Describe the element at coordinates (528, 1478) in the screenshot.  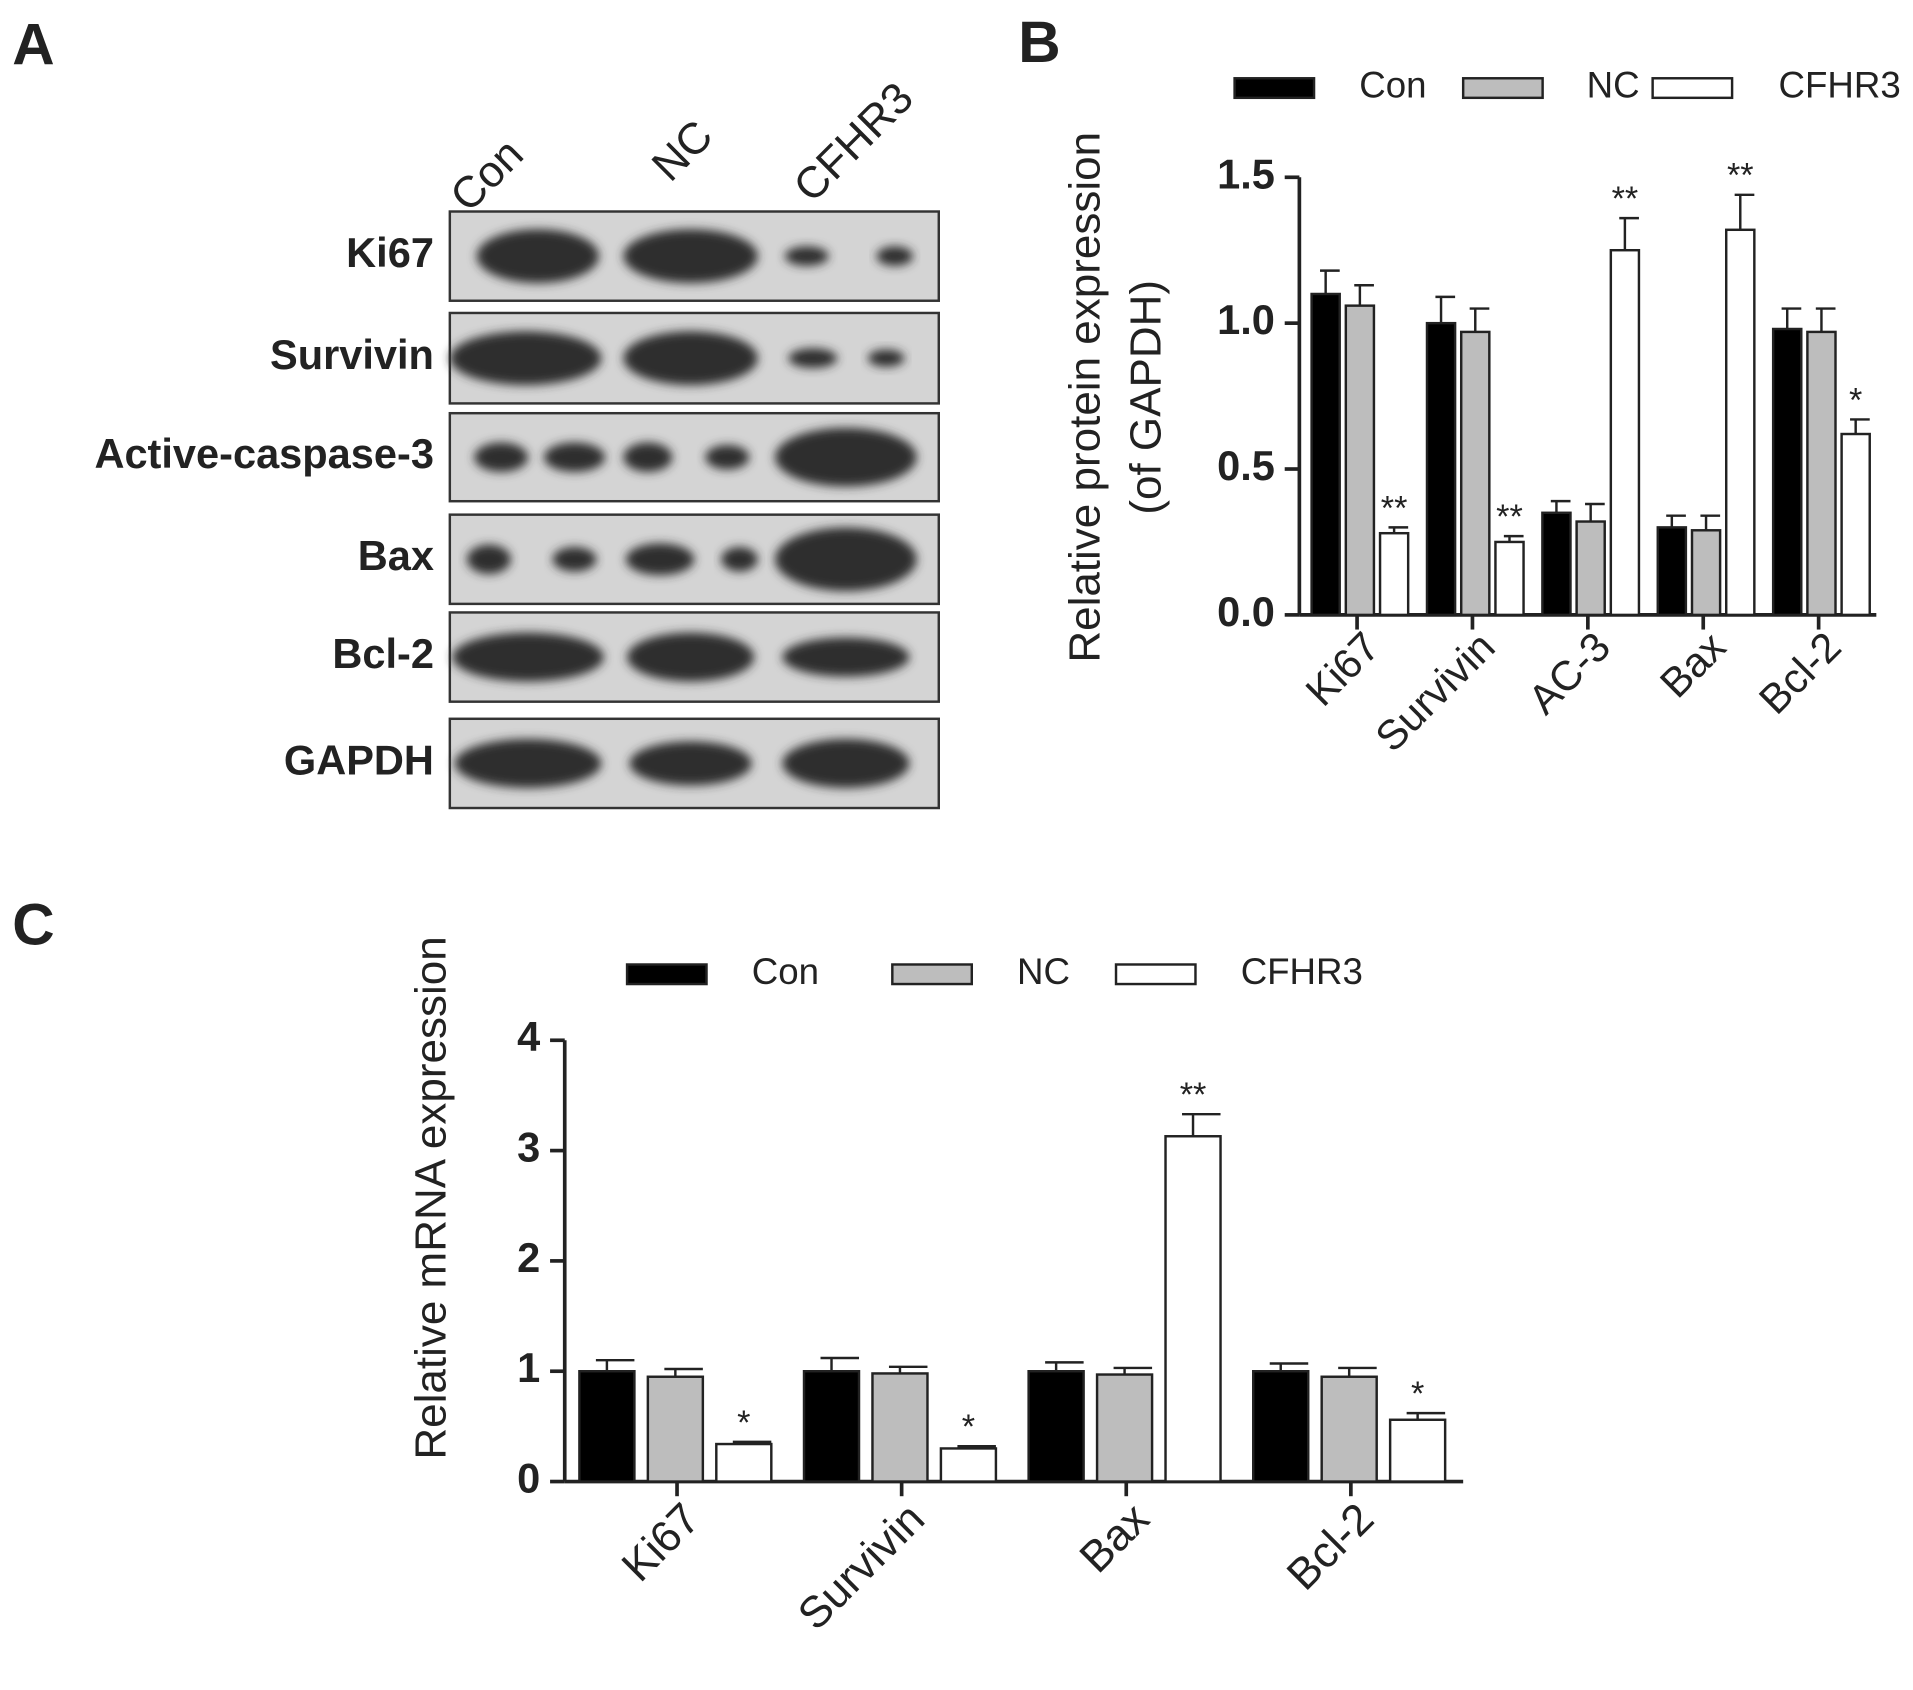
I see `y-tick-label: 0` at that location.